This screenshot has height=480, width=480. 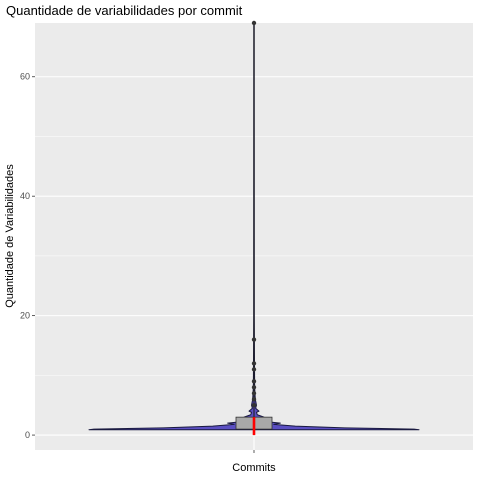 I want to click on box-layer, so click(x=254, y=229).